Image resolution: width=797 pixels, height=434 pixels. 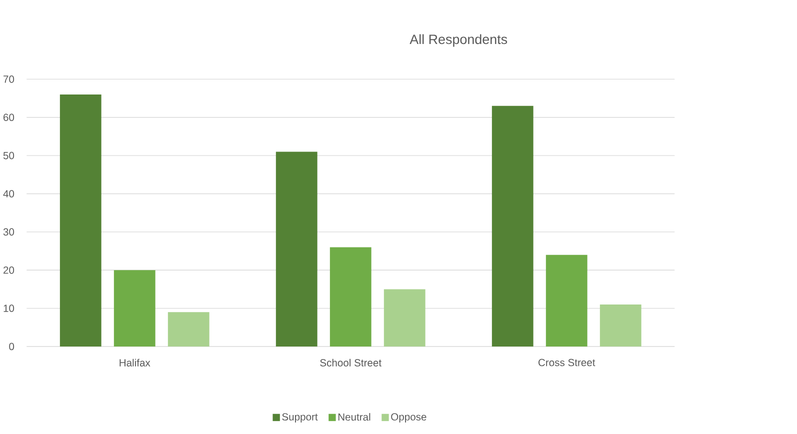 What do you see at coordinates (459, 40) in the screenshot?
I see `chart-title: All Respondents` at bounding box center [459, 40].